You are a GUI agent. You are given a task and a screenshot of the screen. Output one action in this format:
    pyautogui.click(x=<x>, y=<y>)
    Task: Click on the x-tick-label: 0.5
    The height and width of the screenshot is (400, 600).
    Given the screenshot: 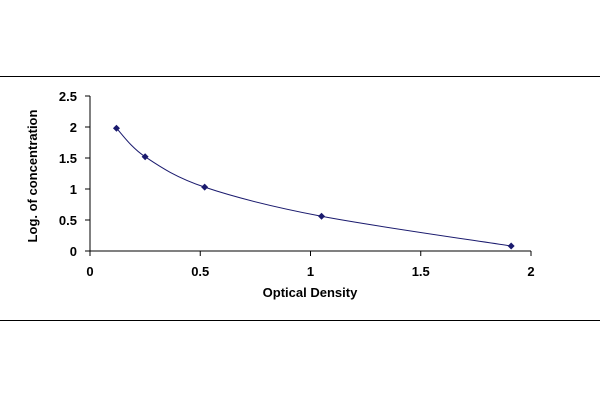 What is the action you would take?
    pyautogui.click(x=200, y=271)
    